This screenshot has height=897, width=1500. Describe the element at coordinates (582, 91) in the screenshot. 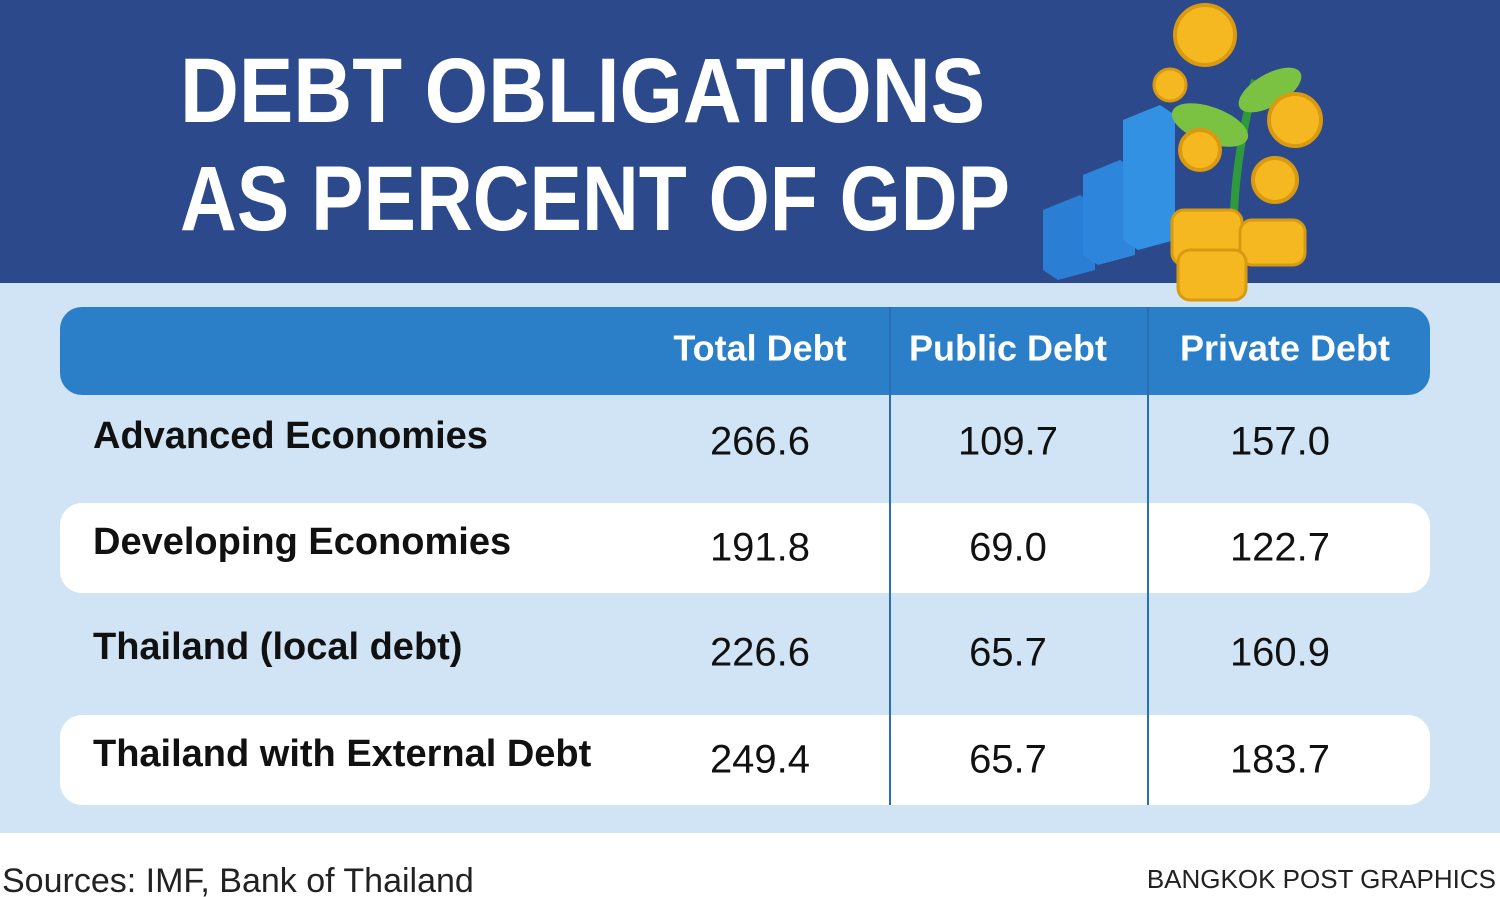

I see `title-line: DEBT OBLIGATIONS` at that location.